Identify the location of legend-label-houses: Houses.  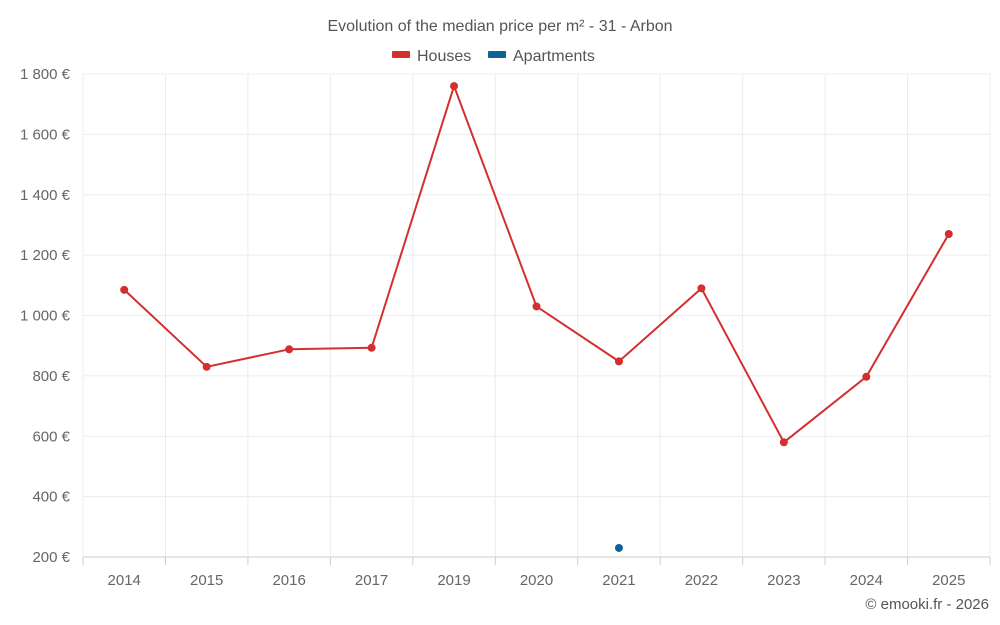
(444, 56).